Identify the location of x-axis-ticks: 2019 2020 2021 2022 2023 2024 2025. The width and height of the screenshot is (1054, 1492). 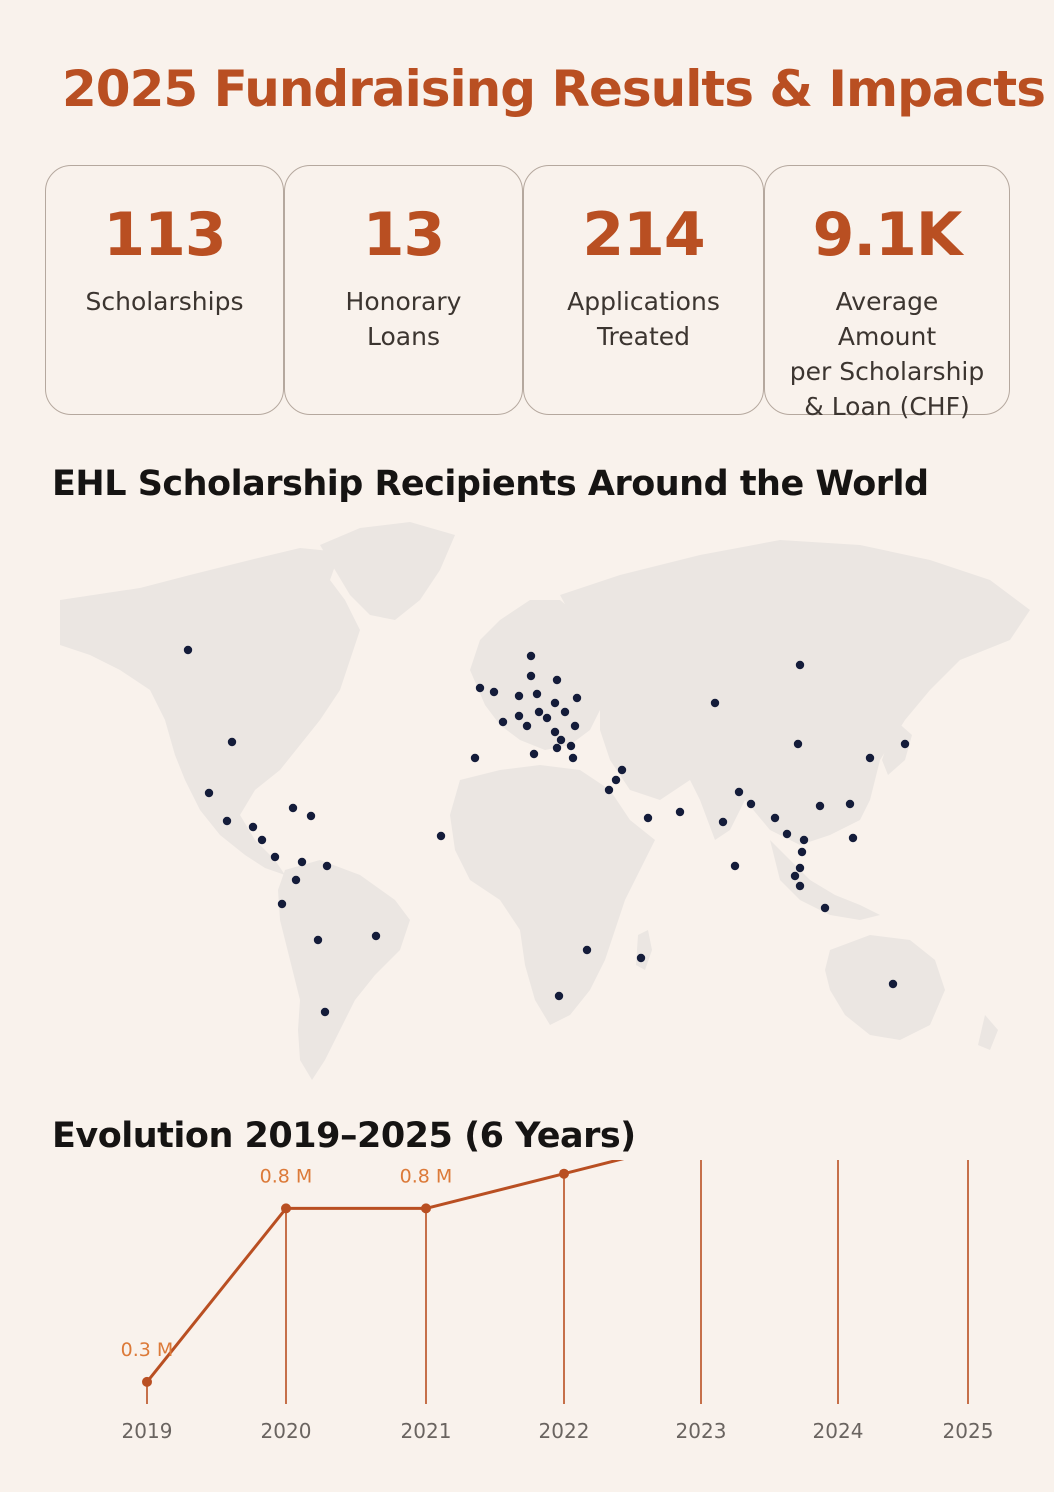
(558, 1431).